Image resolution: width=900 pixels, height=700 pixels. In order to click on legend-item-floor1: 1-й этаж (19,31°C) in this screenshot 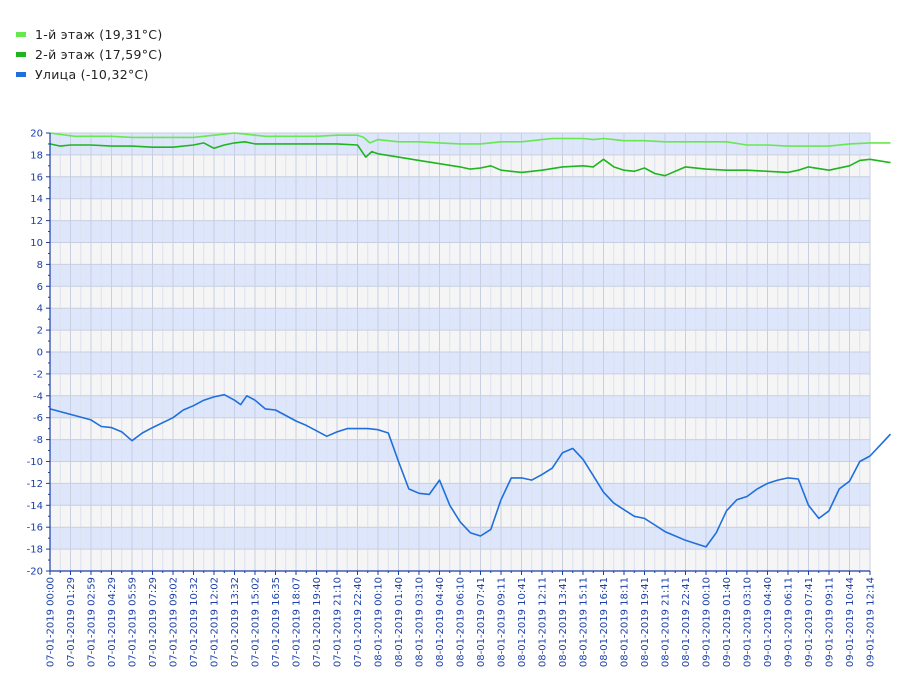, I will do `click(89, 34)`.